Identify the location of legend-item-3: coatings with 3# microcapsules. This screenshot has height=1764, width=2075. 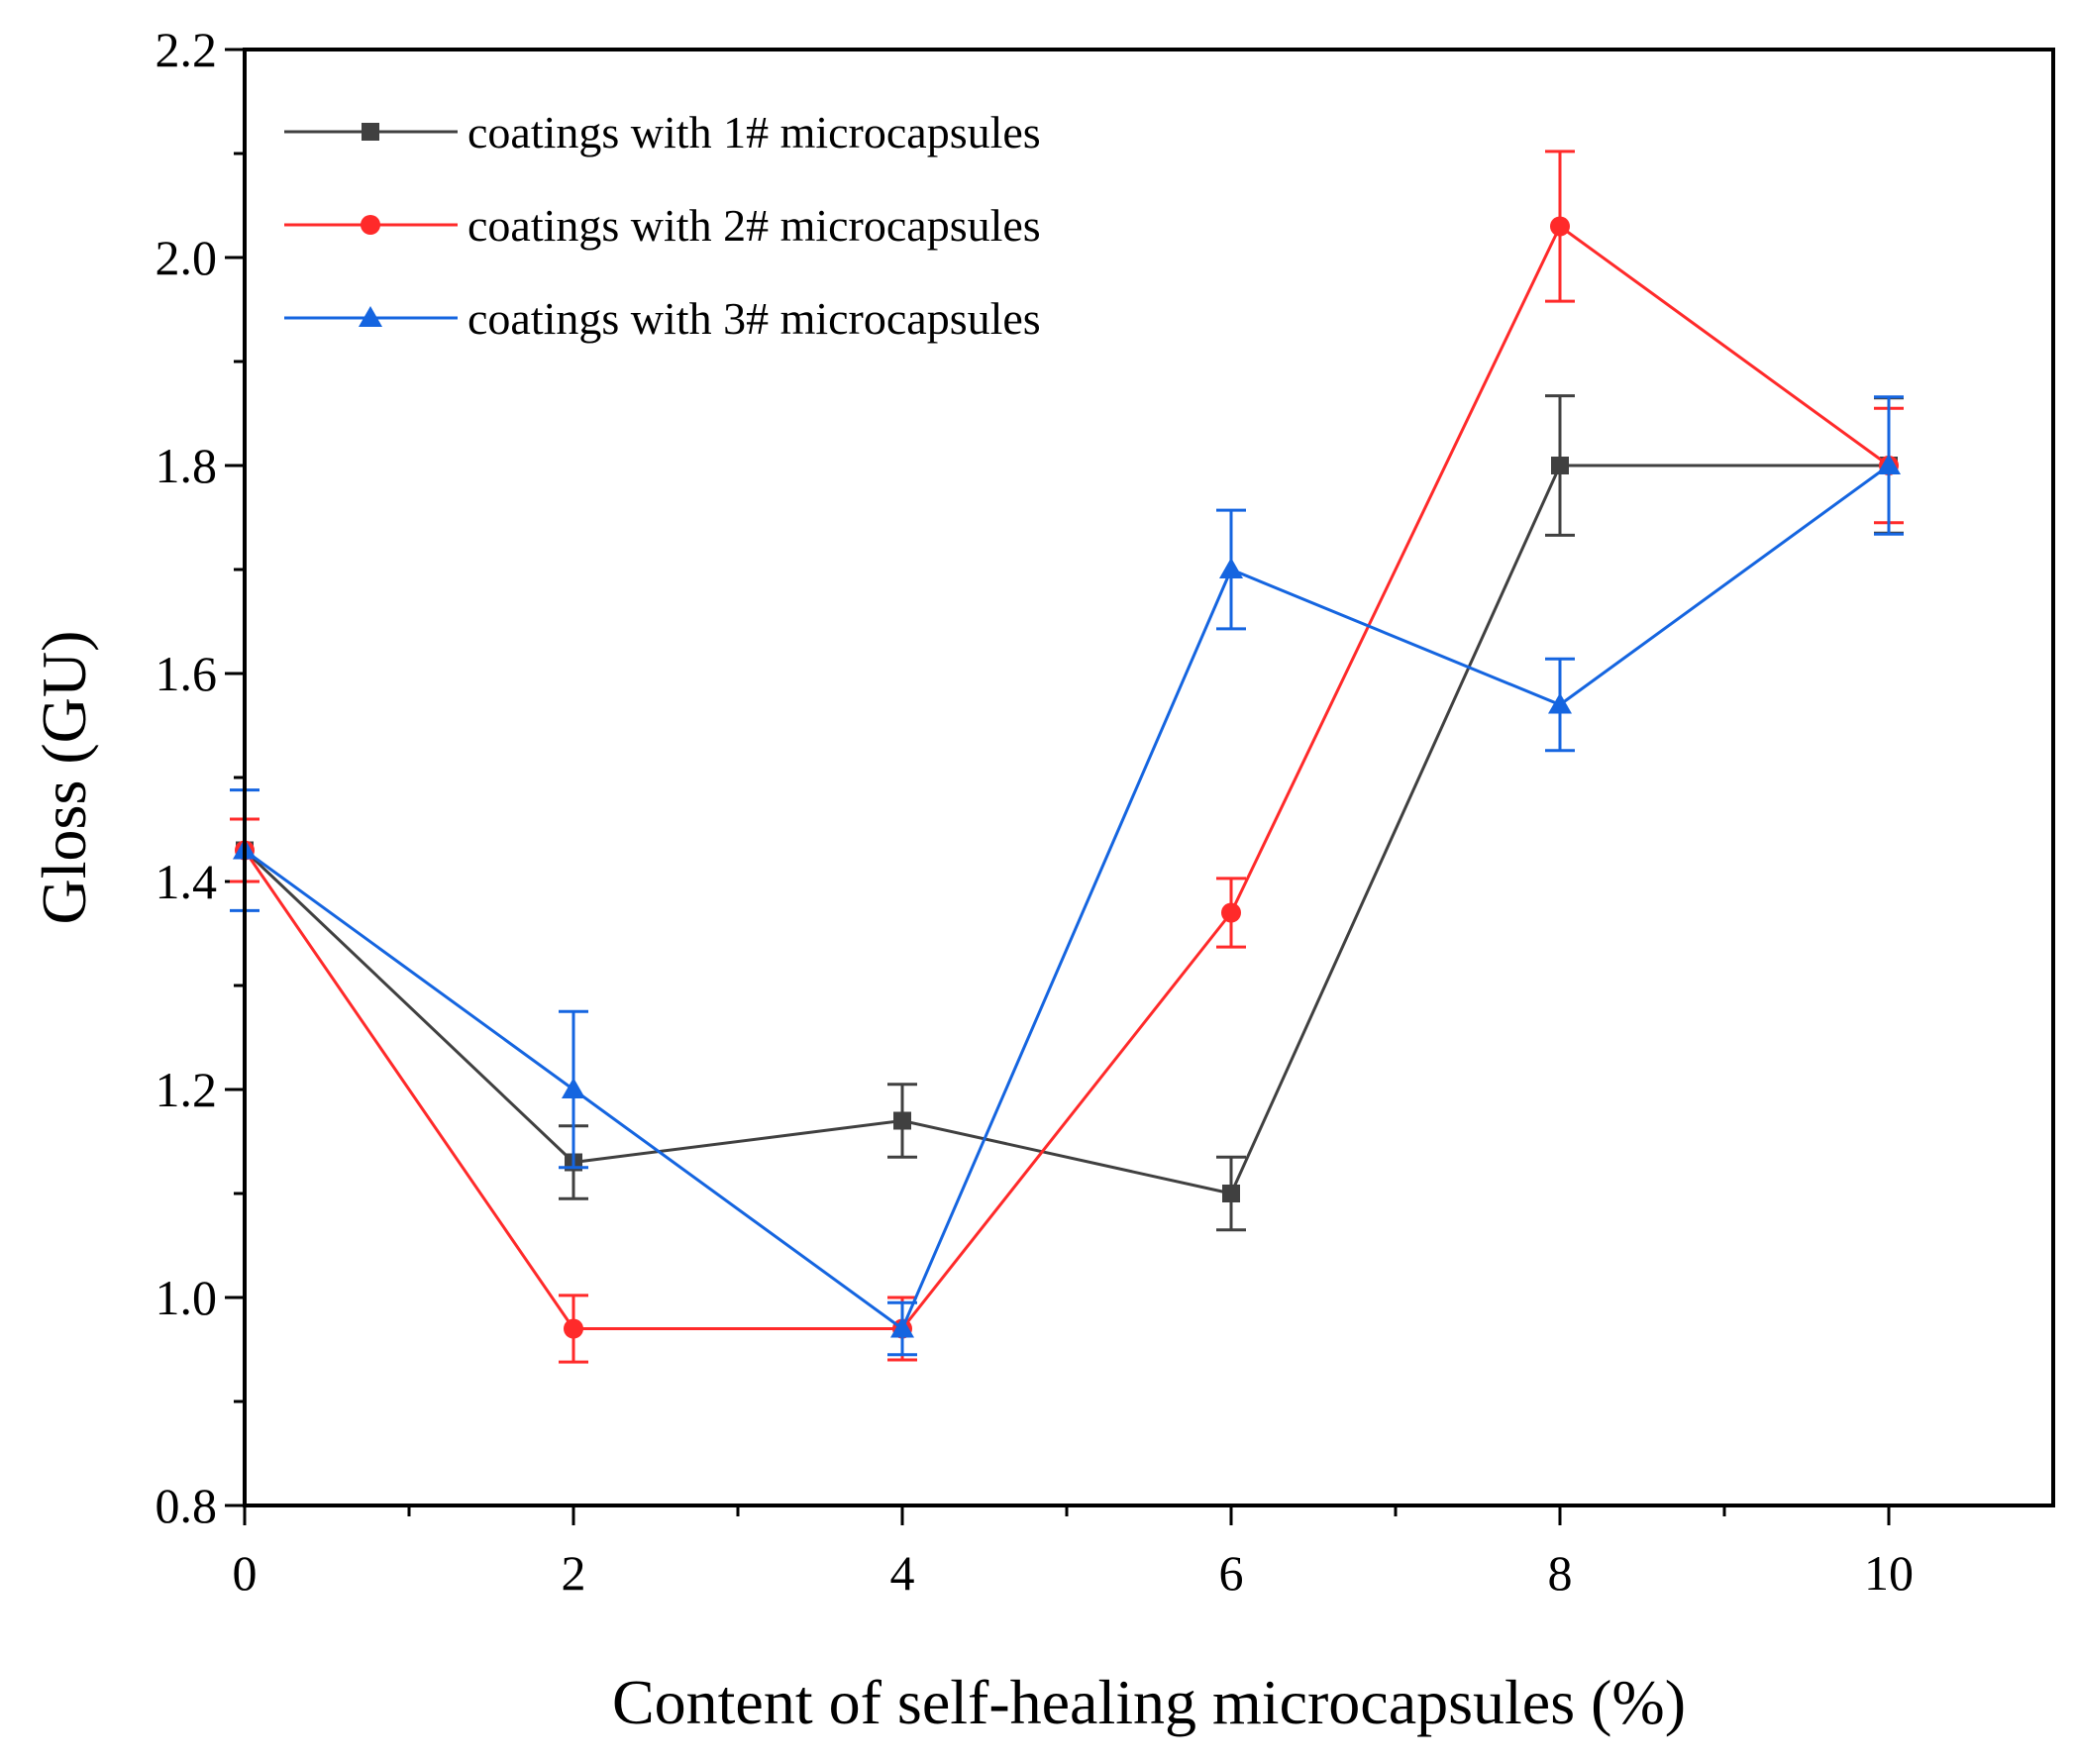
(663, 318).